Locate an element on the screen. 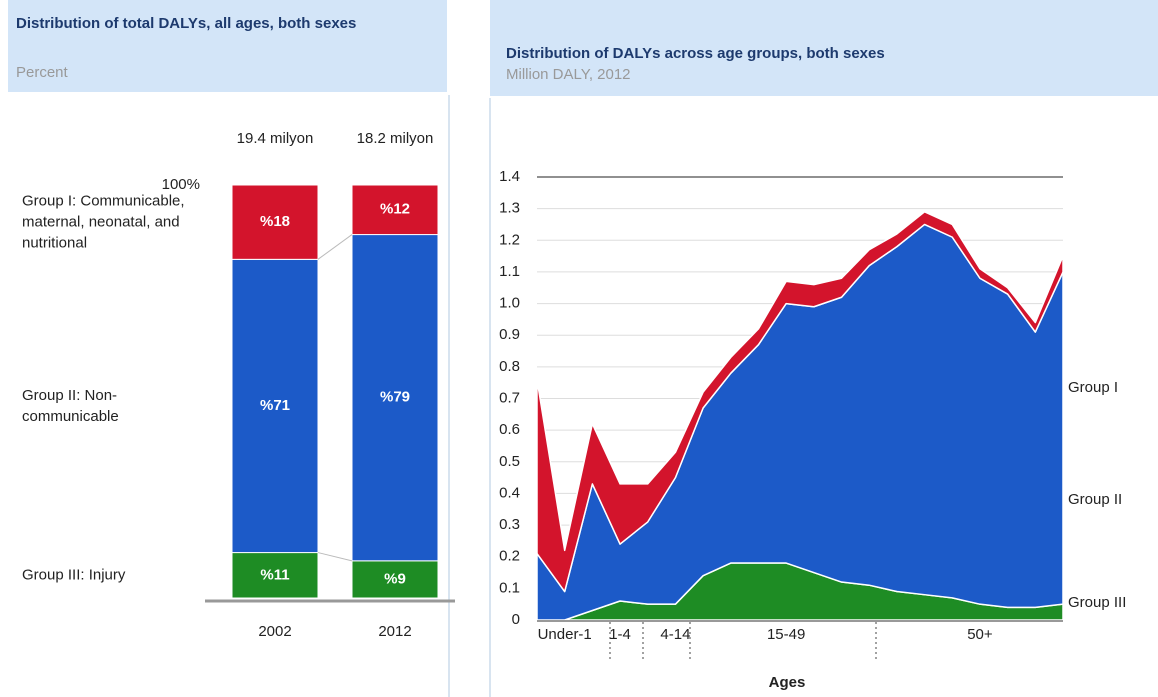  x-tick-label: 15-49 is located at coordinates (786, 634).